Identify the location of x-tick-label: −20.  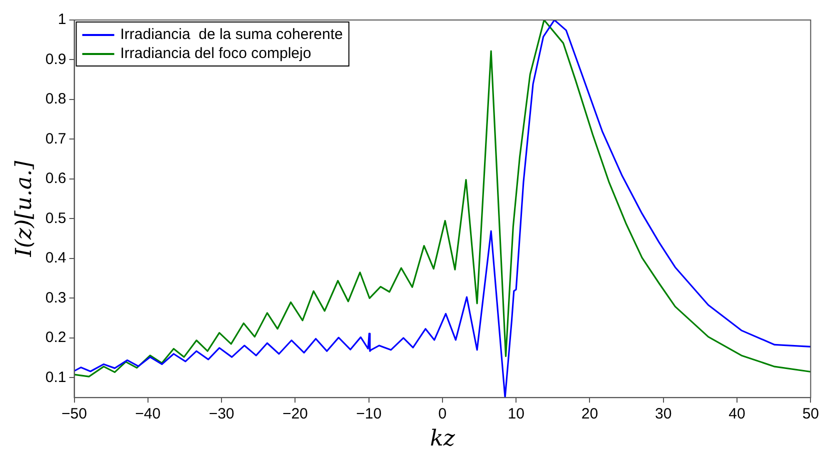
(295, 414).